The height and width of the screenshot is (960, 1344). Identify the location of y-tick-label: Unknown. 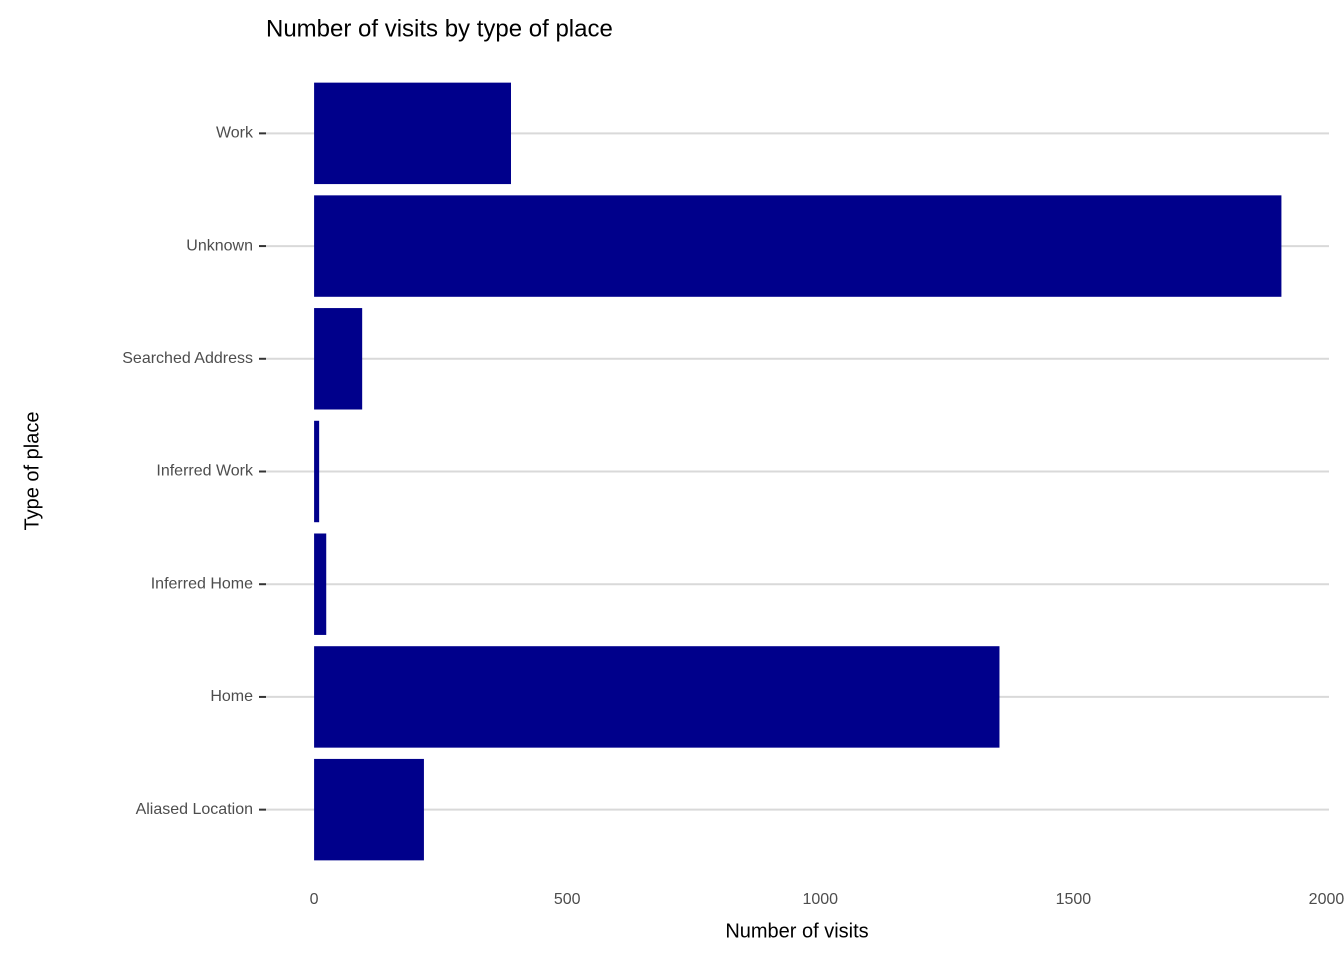
(219, 245).